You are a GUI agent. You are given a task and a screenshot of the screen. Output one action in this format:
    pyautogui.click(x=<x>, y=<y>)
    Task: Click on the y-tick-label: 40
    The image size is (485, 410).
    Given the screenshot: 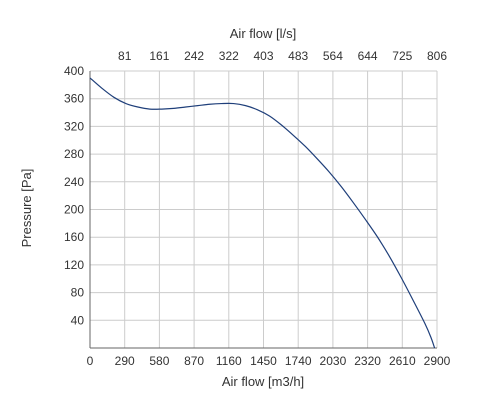 What is the action you would take?
    pyautogui.click(x=78, y=320)
    